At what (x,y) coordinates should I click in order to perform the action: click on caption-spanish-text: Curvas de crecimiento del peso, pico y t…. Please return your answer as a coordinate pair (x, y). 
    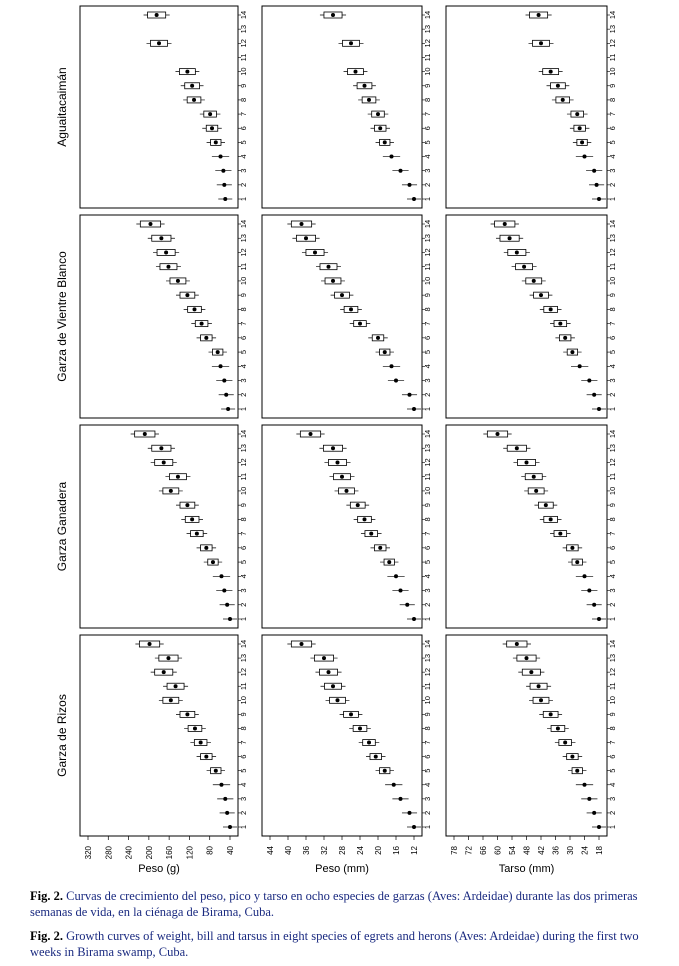
    Looking at the image, I should click on (334, 904).